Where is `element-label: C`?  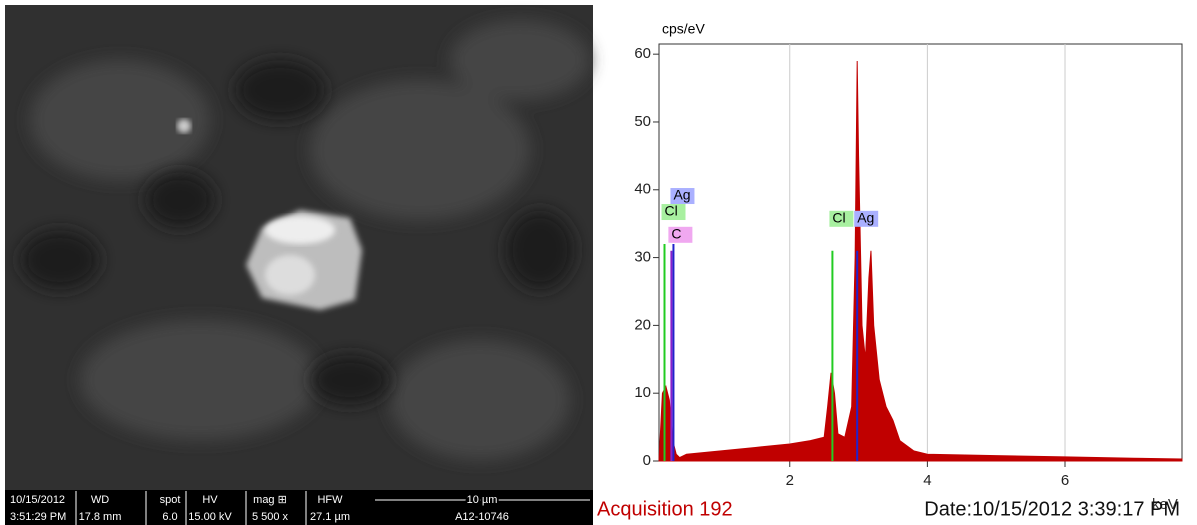
element-label: C is located at coordinates (676, 234).